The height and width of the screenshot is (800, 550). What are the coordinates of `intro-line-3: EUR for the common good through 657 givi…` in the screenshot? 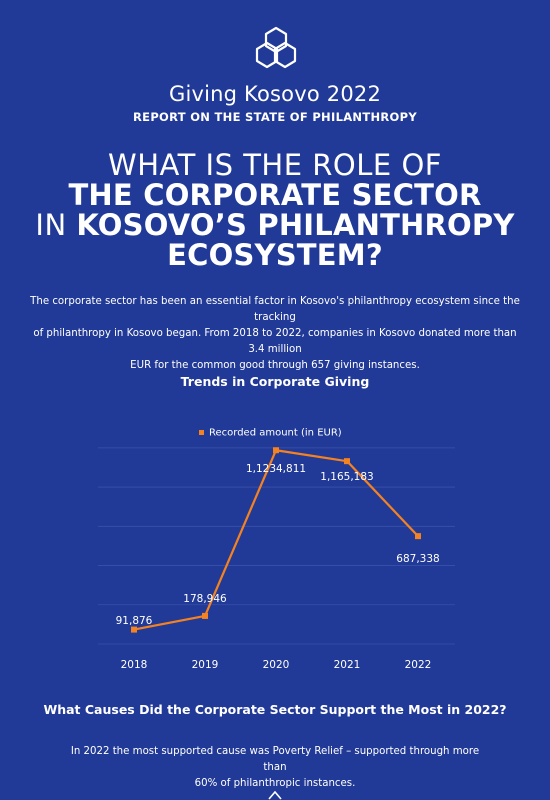 It's located at (275, 365).